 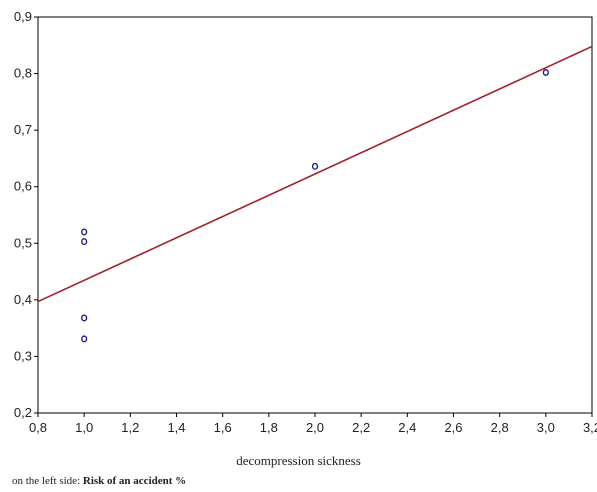 What do you see at coordinates (407, 427) in the screenshot?
I see `x-tick-label: 2,4` at bounding box center [407, 427].